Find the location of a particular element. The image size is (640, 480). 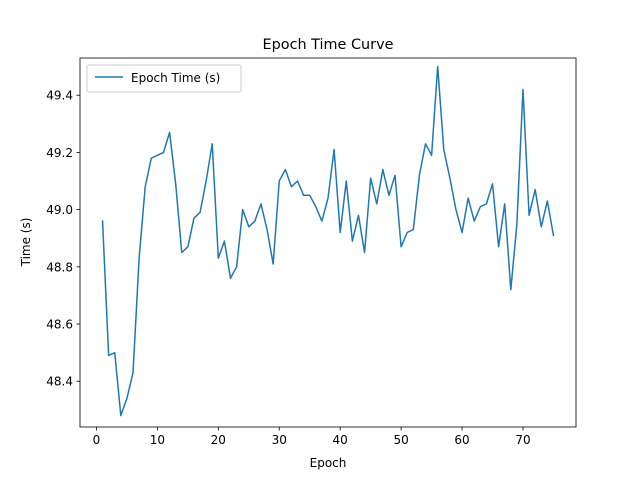

x-tick-label: 60 is located at coordinates (461, 440).